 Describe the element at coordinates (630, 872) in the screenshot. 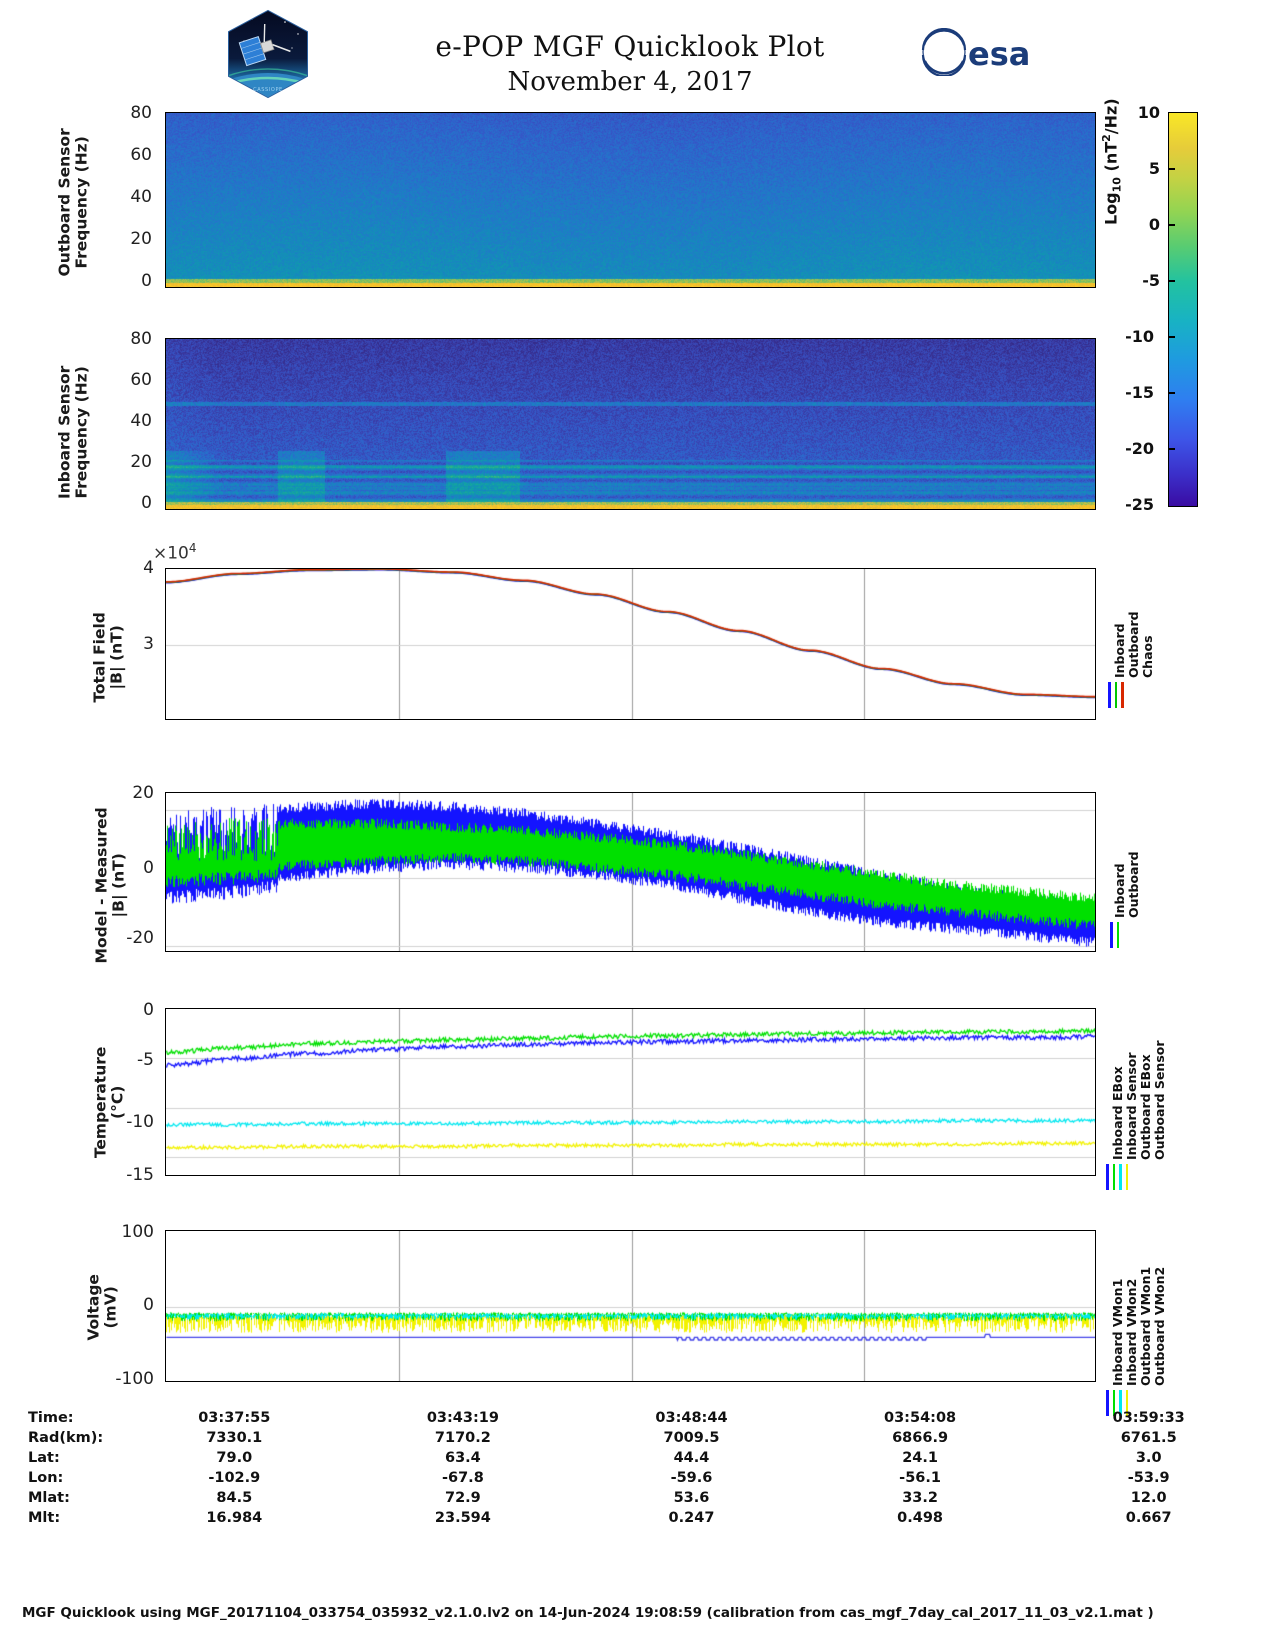

I see `model-minus-measured-panel` at that location.